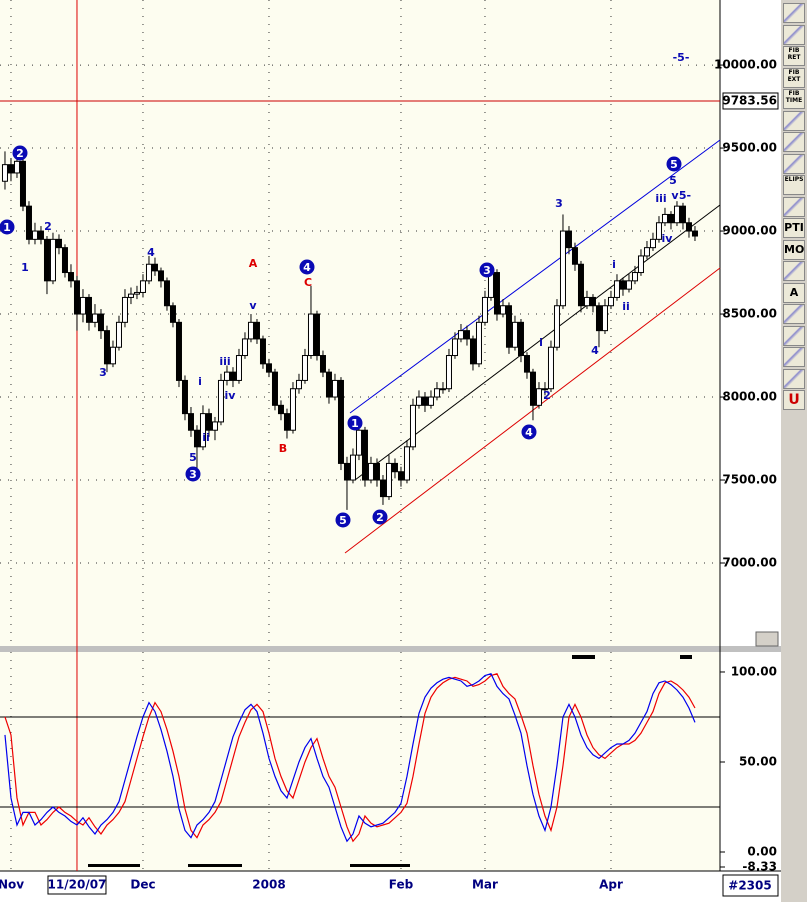 This screenshot has width=807, height=902. What do you see at coordinates (749, 231) in the screenshot?
I see `y-tick-label: 9000.00` at bounding box center [749, 231].